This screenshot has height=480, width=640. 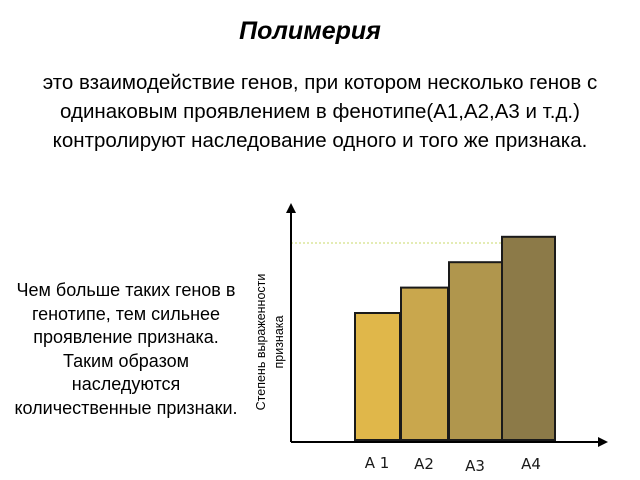 What do you see at coordinates (424, 464) in the screenshot?
I see `bar-label-2: А2` at bounding box center [424, 464].